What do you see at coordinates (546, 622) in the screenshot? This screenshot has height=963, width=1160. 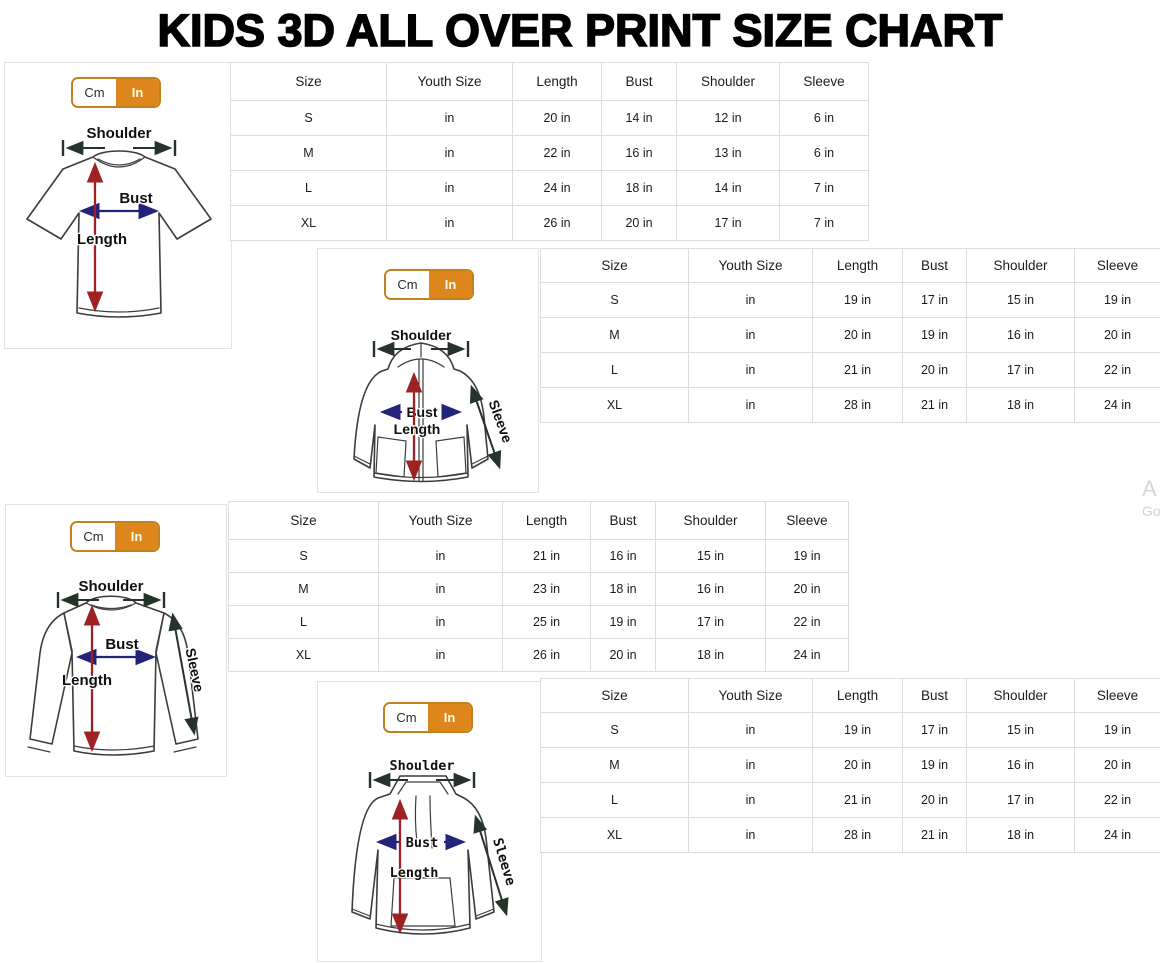 I see `cell: 25 in` at bounding box center [546, 622].